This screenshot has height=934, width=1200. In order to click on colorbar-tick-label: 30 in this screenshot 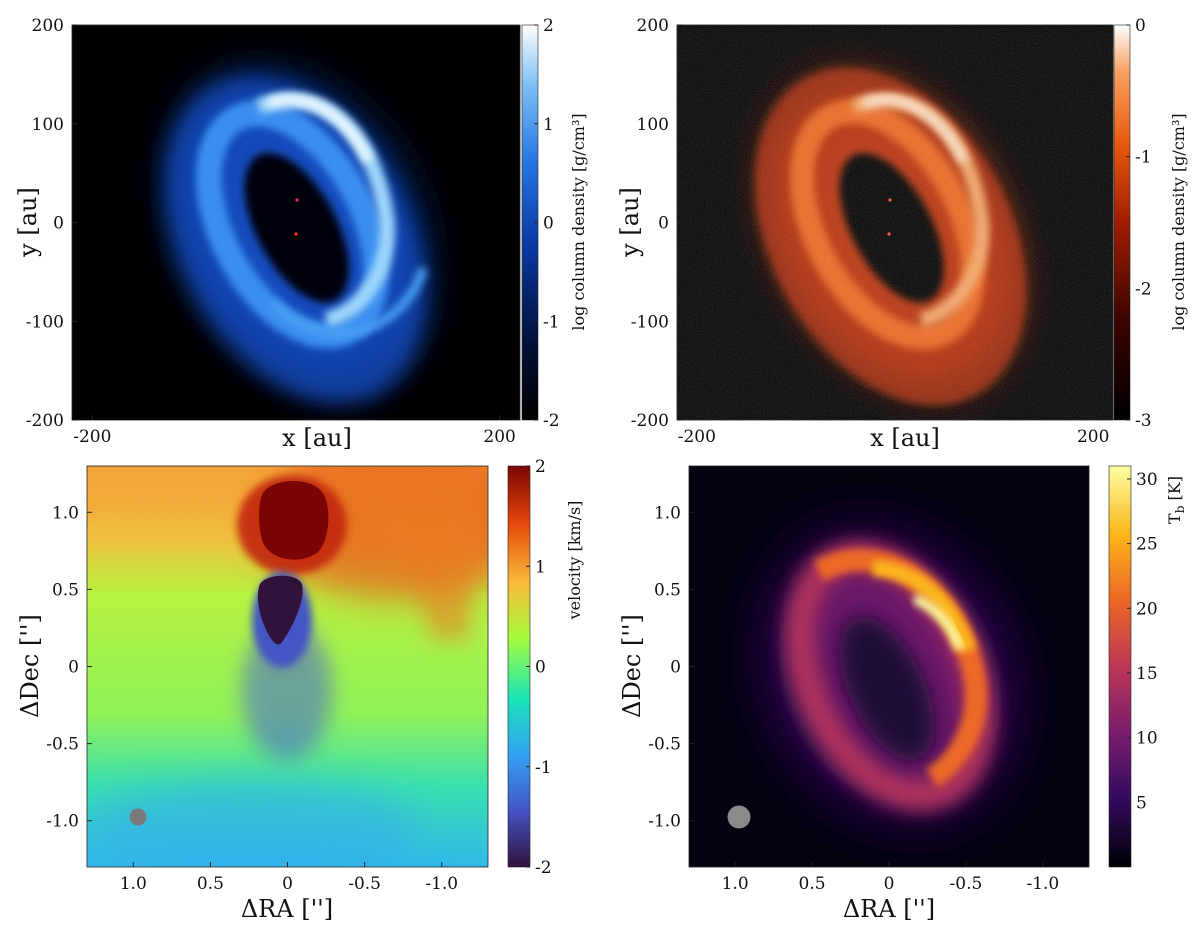, I will do `click(1147, 480)`.